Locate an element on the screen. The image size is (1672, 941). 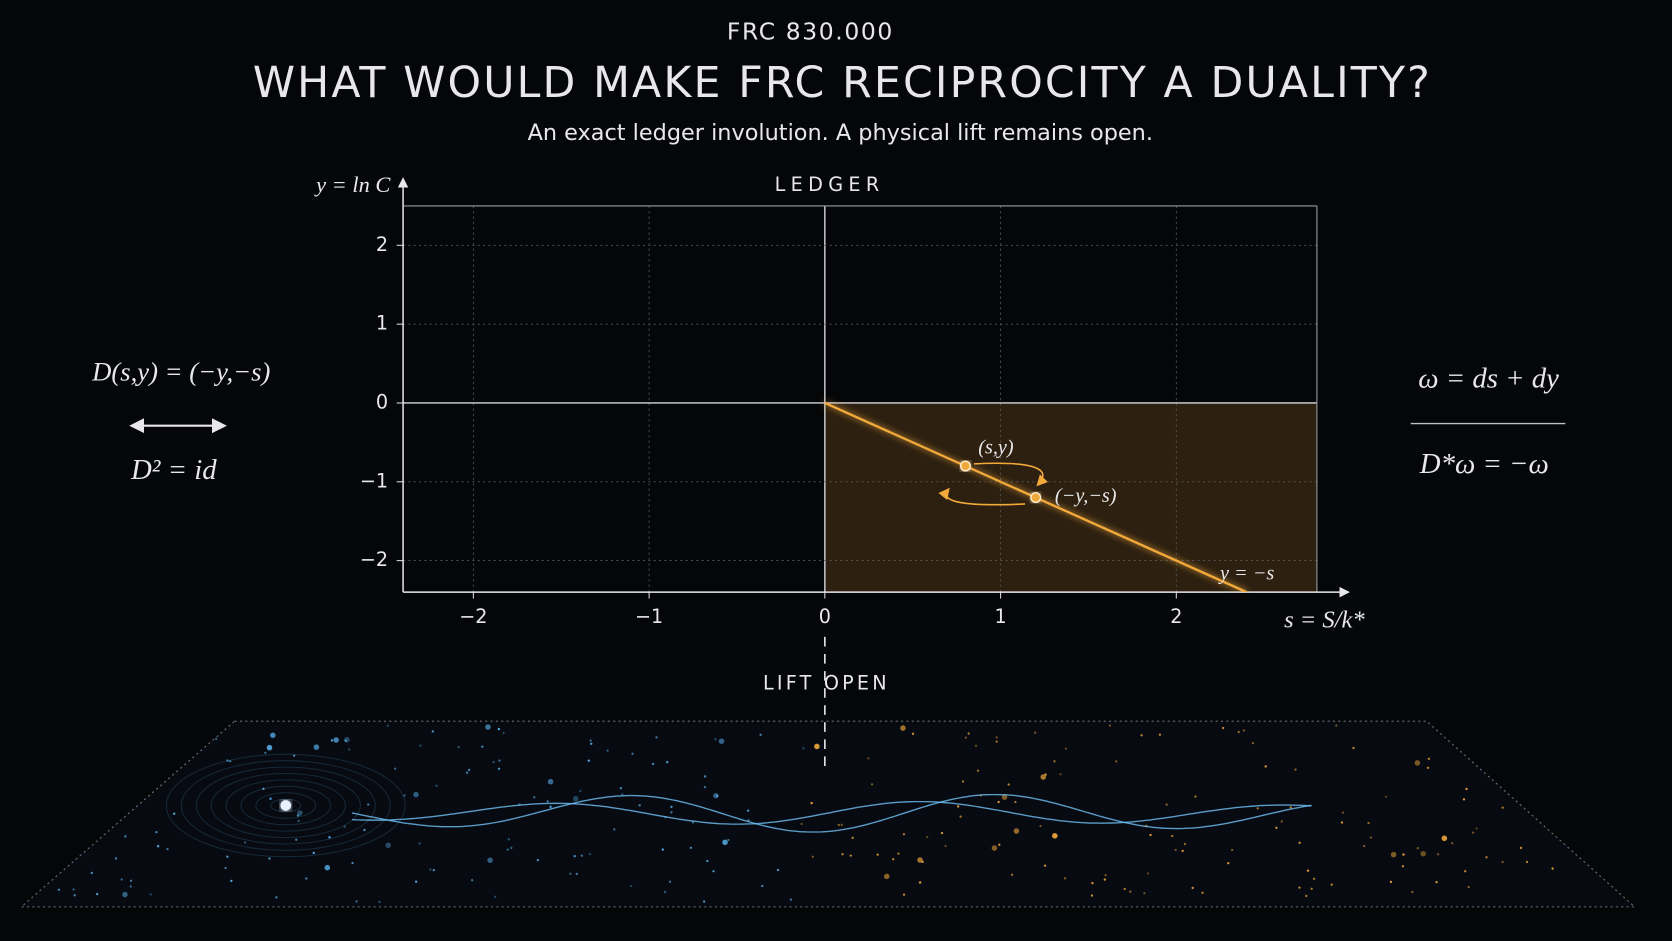
orbit is located at coordinates (285, 805).